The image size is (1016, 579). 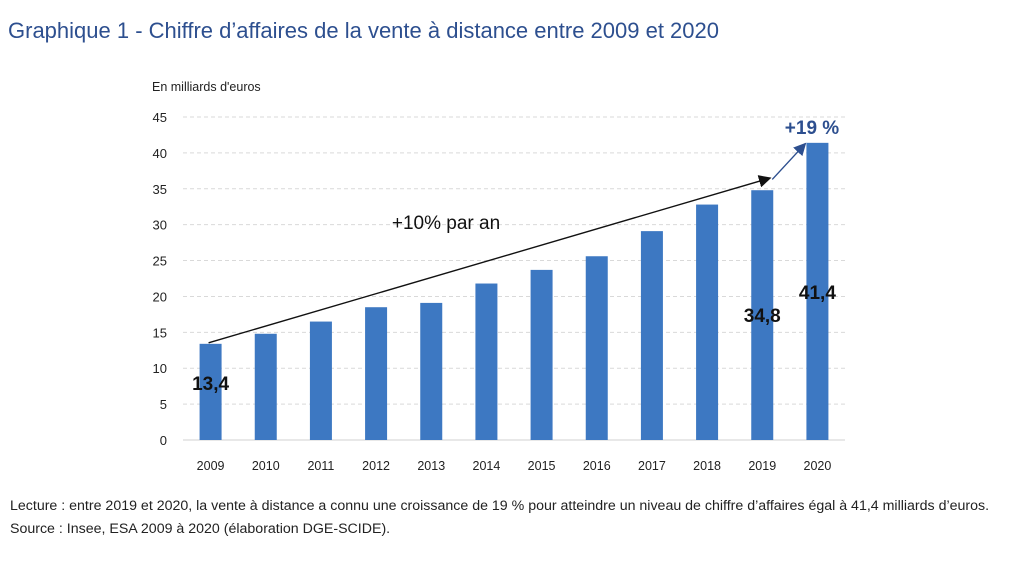 I want to click on bar-2017, so click(x=651, y=335).